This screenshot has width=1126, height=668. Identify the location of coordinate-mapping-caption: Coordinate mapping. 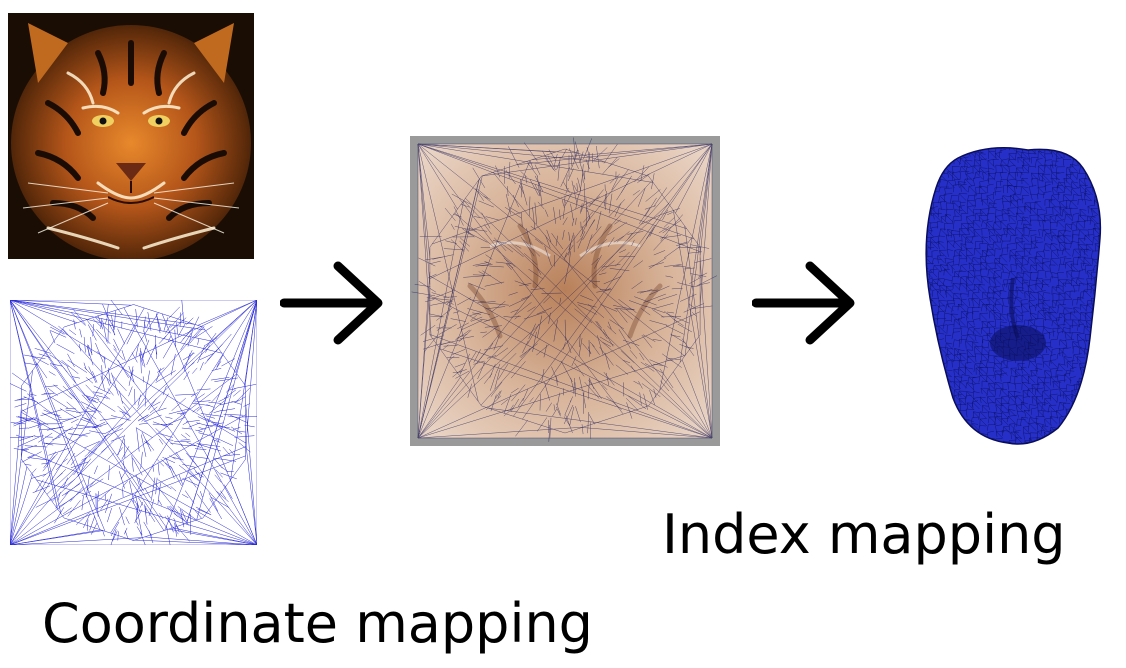
(317, 623).